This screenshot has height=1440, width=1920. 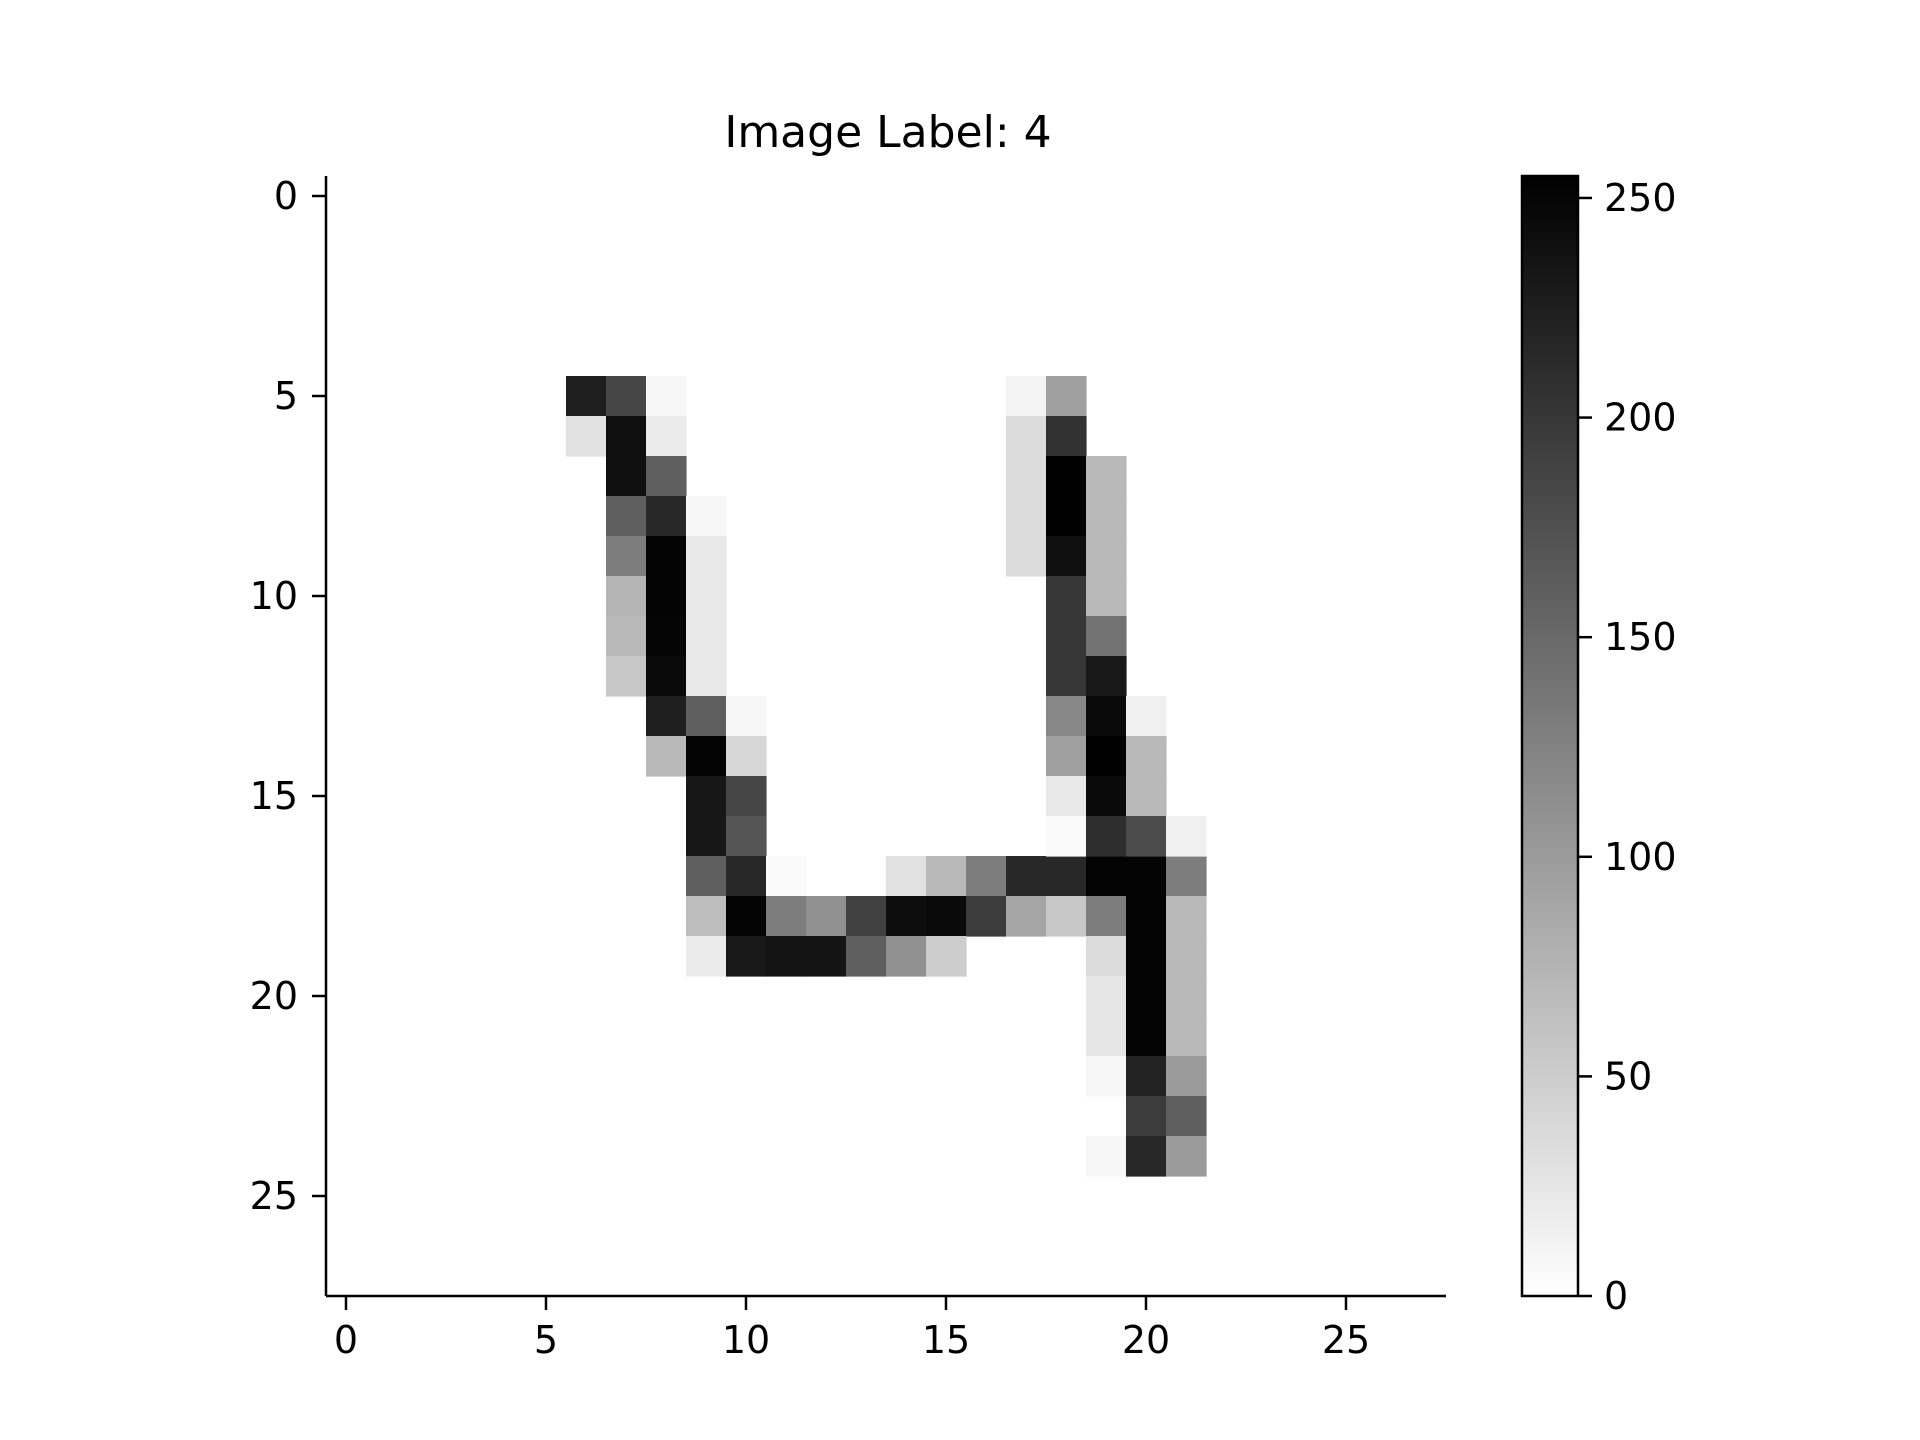 What do you see at coordinates (286, 396) in the screenshot?
I see `y-tick-label: 5` at bounding box center [286, 396].